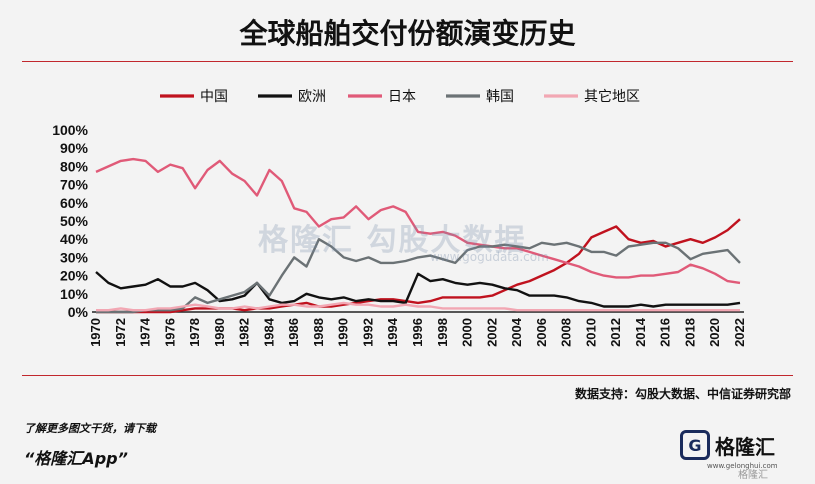 The width and height of the screenshot is (815, 484). What do you see at coordinates (500, 97) in the screenshot?
I see `legend-label-4: 韩国` at bounding box center [500, 97].